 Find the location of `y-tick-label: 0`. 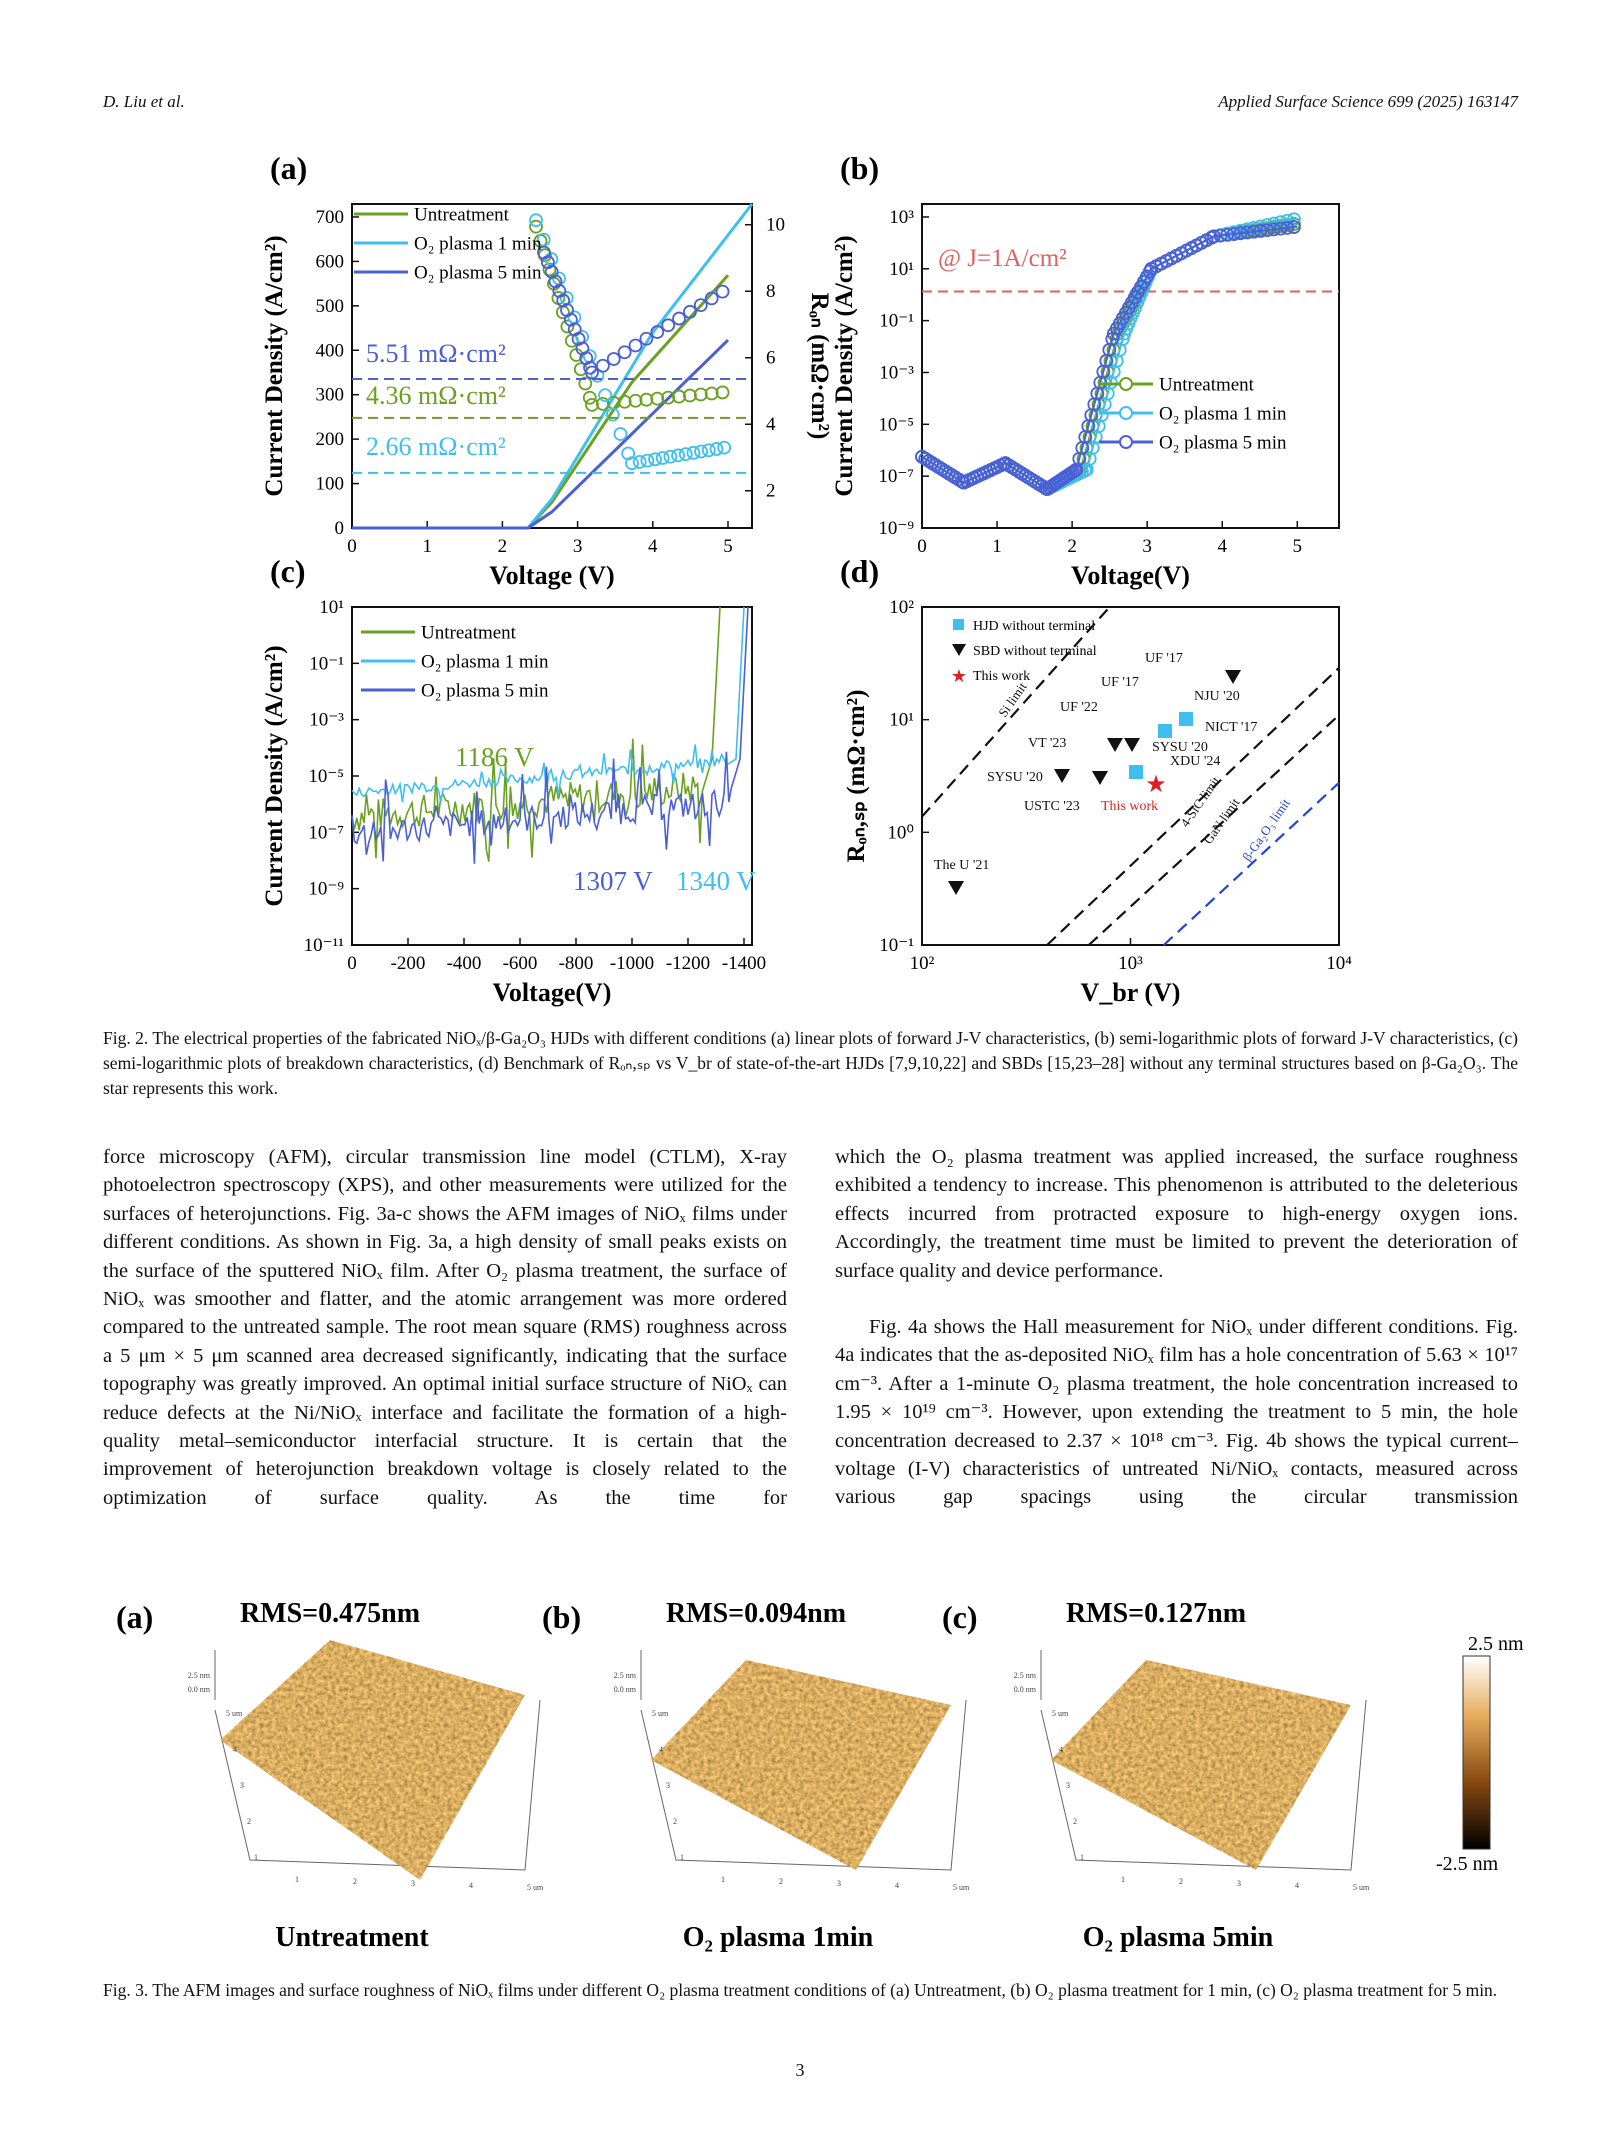

y-tick-label: 0 is located at coordinates (340, 528).